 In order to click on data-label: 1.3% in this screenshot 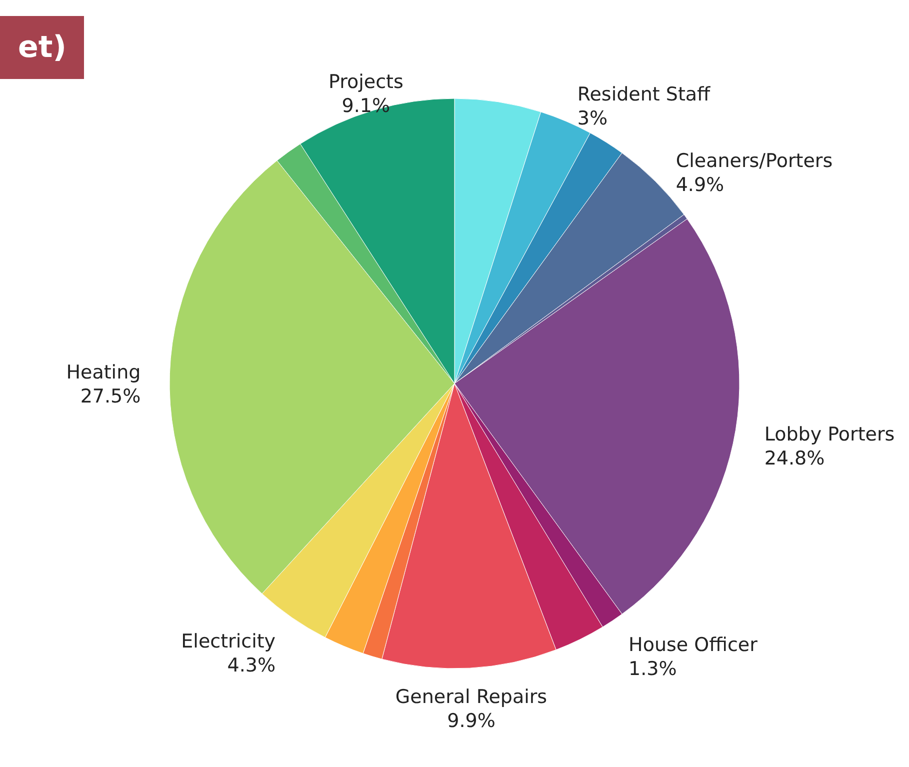, I will do `click(652, 669)`.